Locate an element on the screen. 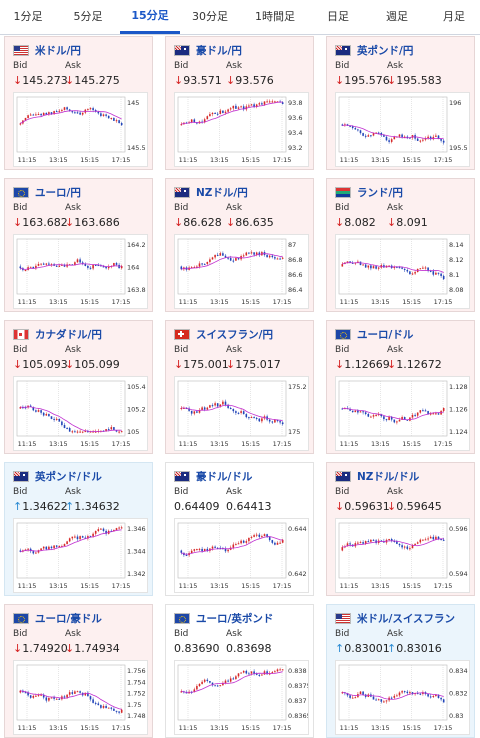 The width and height of the screenshot is (480, 738). price-chart: 11:15 13:15 15:15 17:15 0.596 0.594 is located at coordinates (402, 555).